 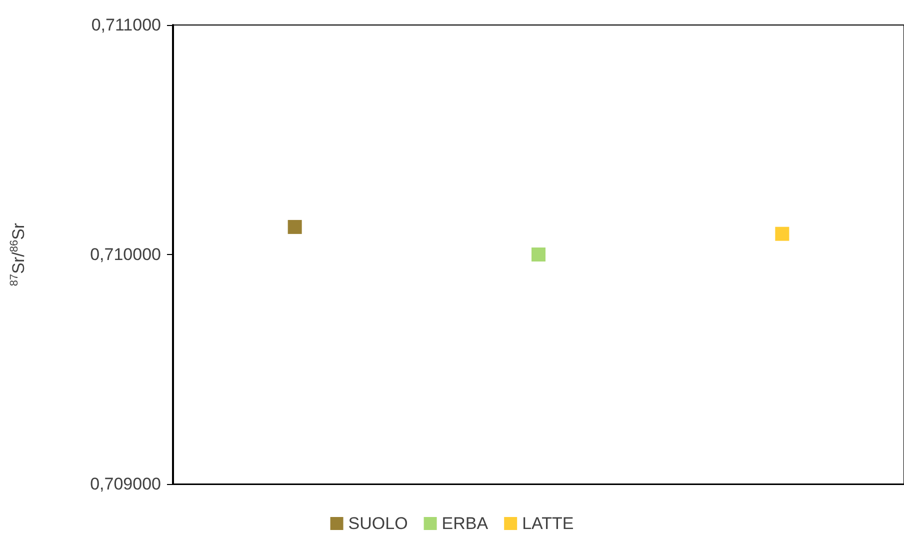 I want to click on legend-label: SUOLO, so click(x=378, y=523).